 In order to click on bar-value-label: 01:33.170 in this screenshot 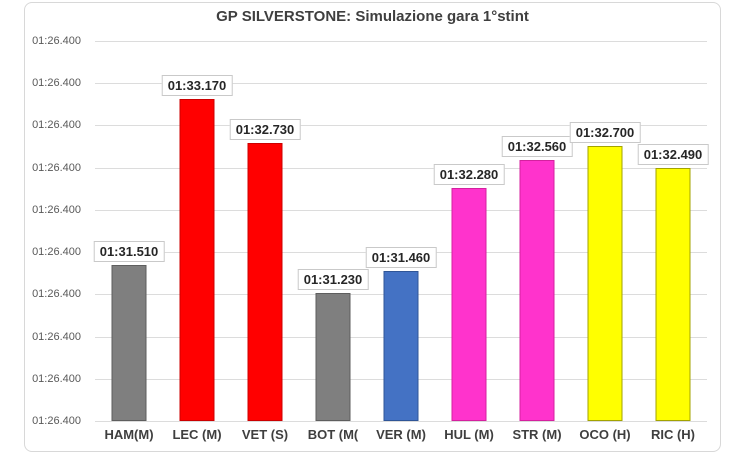, I will do `click(197, 85)`.